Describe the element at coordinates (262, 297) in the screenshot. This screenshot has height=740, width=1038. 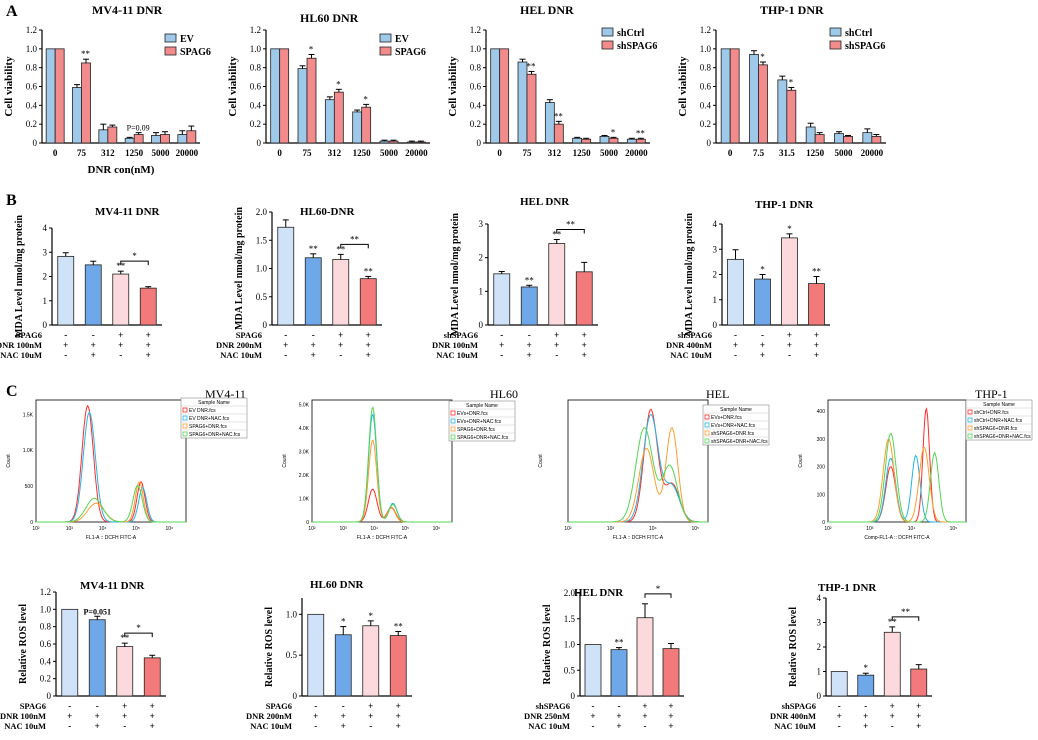
I see `b2-ytick-label: 0.5` at that location.